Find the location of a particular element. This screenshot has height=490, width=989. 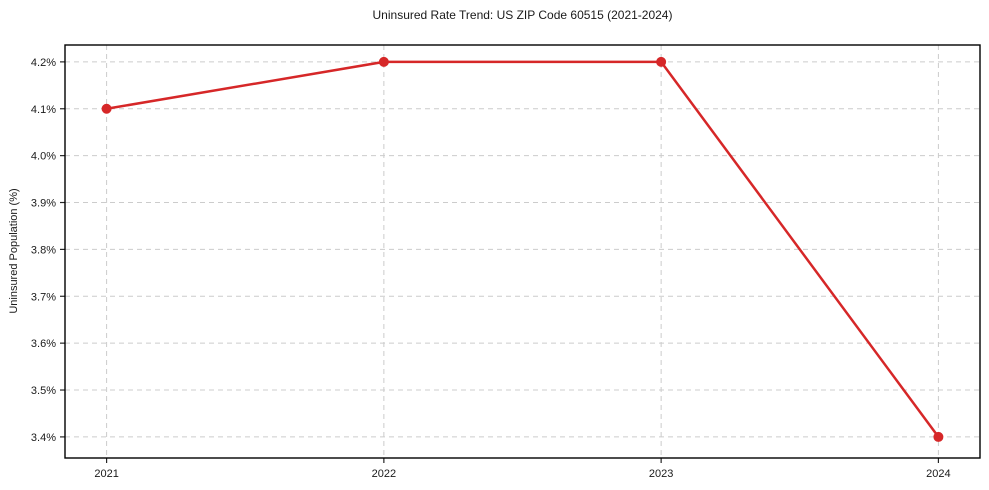

y-tick-label: 3.4% is located at coordinates (43, 438).